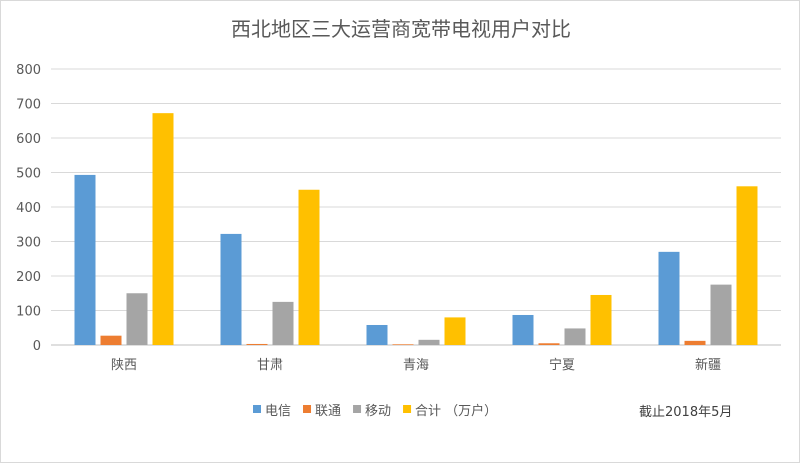  Describe the element at coordinates (401, 29) in the screenshot. I see `chart-title: 西北地区三大运营商宽带电视用户对比` at that location.